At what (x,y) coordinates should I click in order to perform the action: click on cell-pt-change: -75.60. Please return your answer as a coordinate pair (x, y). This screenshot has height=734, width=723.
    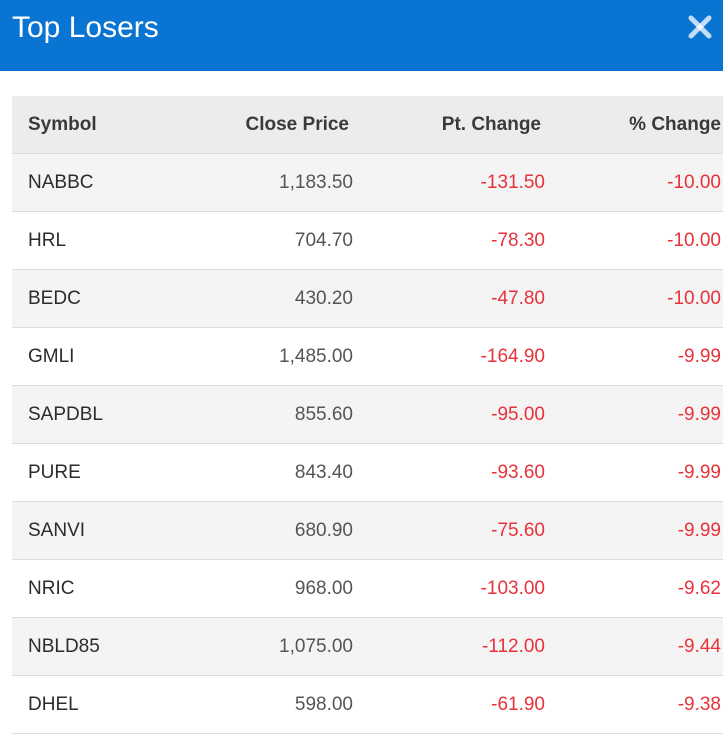
    Looking at the image, I should click on (449, 530).